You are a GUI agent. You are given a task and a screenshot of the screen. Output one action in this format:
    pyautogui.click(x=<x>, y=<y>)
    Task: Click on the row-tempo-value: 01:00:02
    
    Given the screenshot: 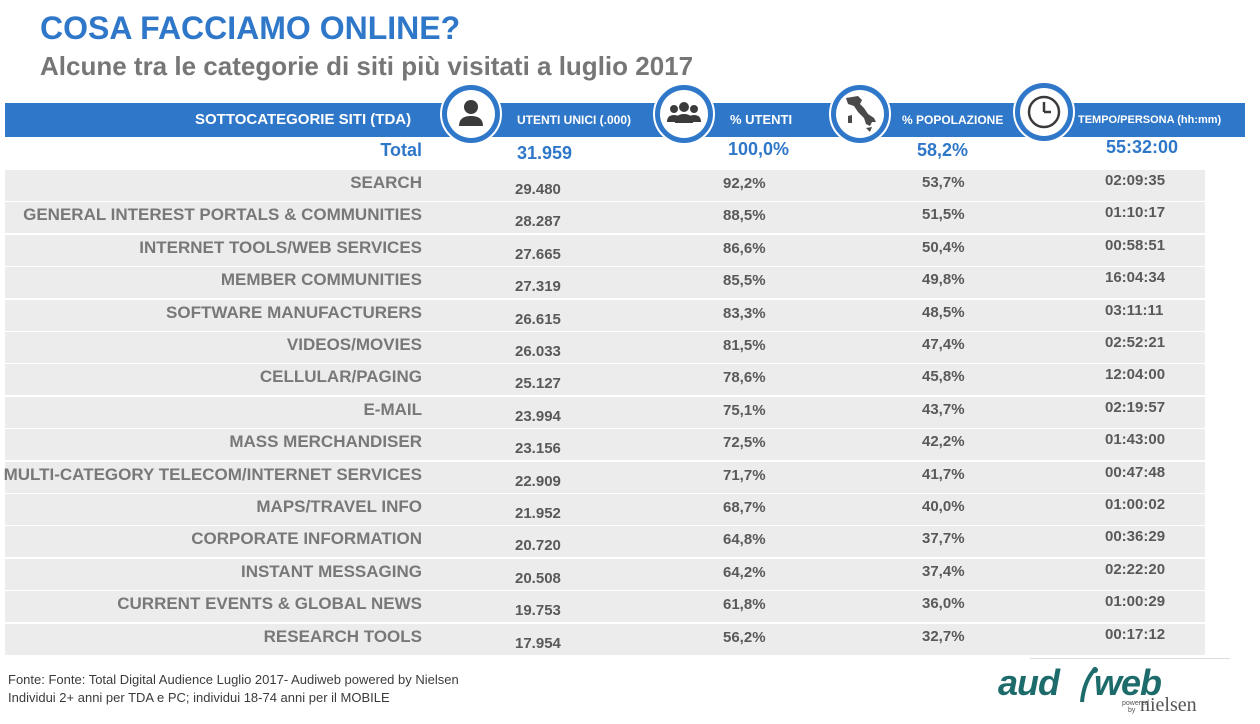 What is the action you would take?
    pyautogui.click(x=1135, y=504)
    